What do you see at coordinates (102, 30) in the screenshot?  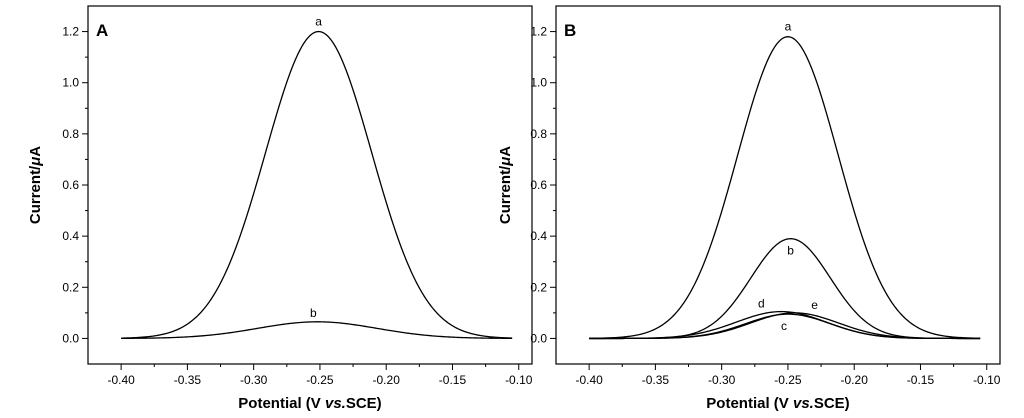 I see `panel-letter-a: A` at bounding box center [102, 30].